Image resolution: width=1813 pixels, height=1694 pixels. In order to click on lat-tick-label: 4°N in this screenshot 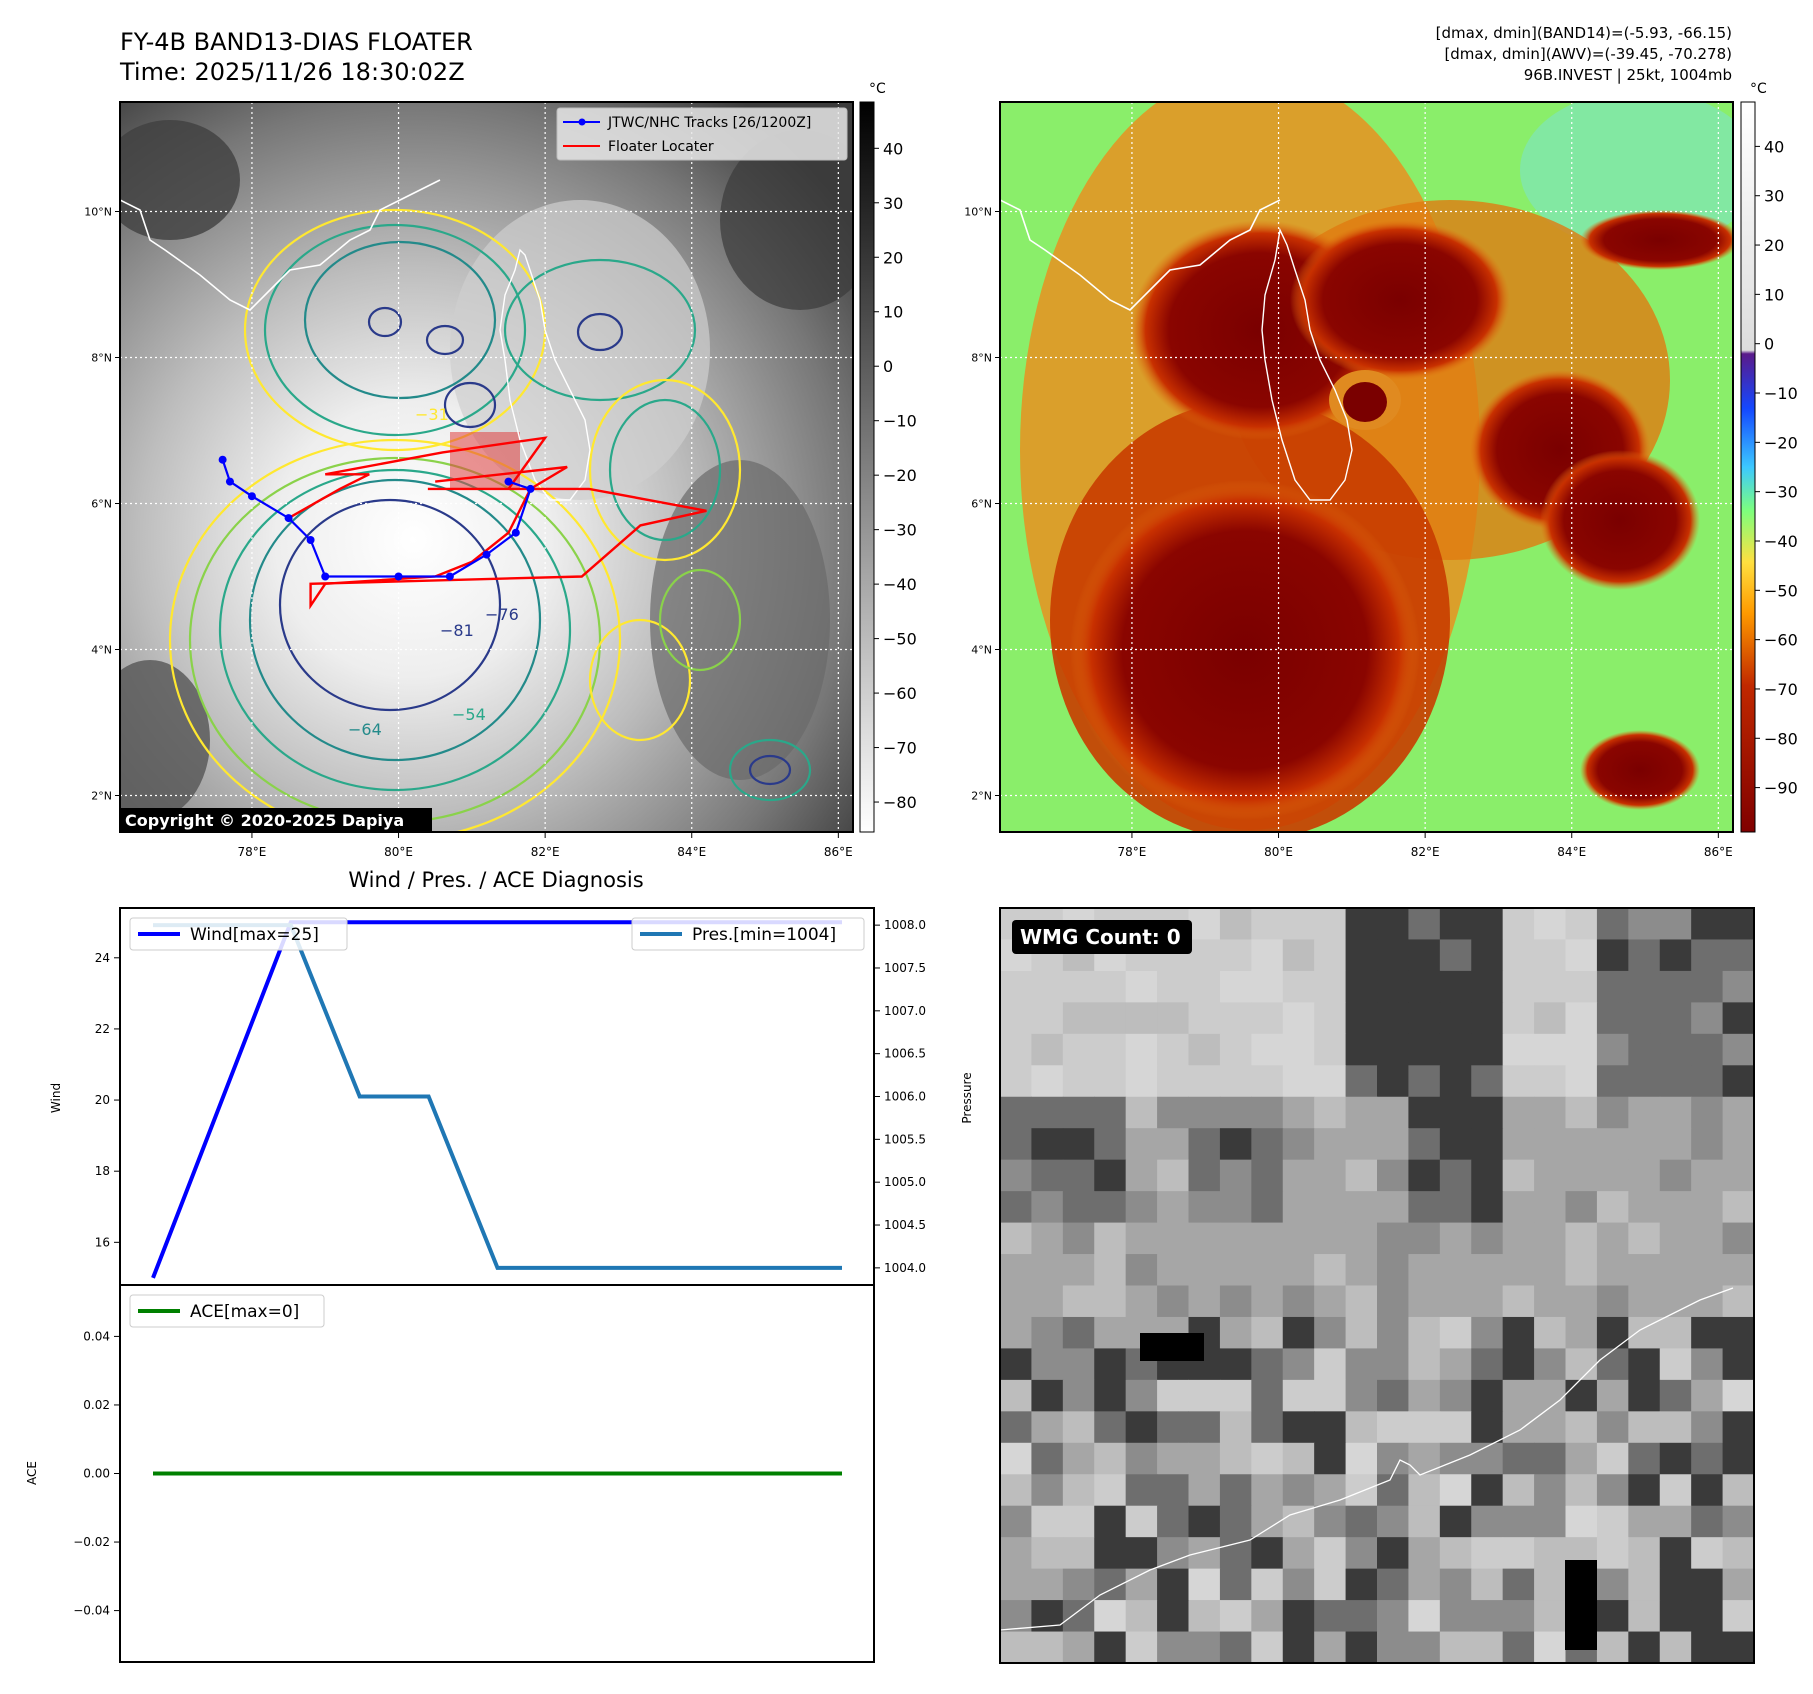, I will do `click(981, 650)`.